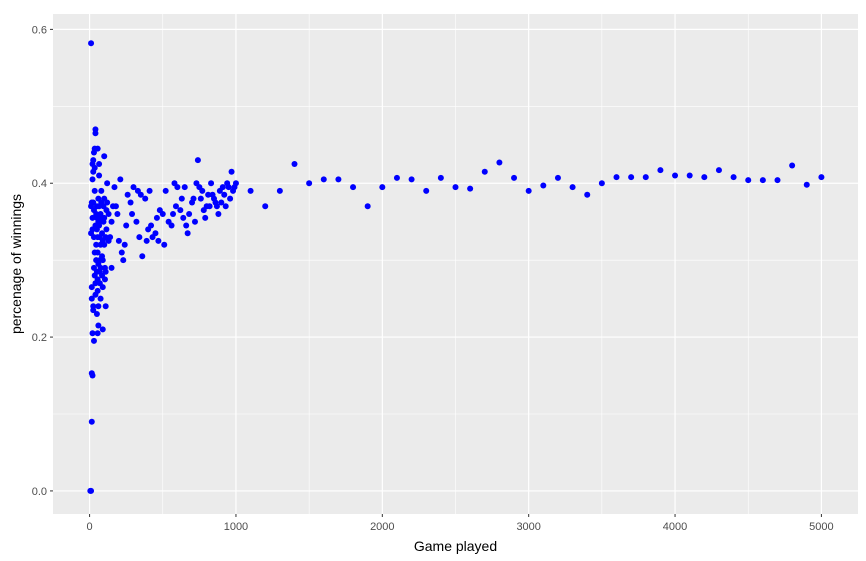  What do you see at coordinates (528, 527) in the screenshot?
I see `x-tick-label: 3000` at bounding box center [528, 527].